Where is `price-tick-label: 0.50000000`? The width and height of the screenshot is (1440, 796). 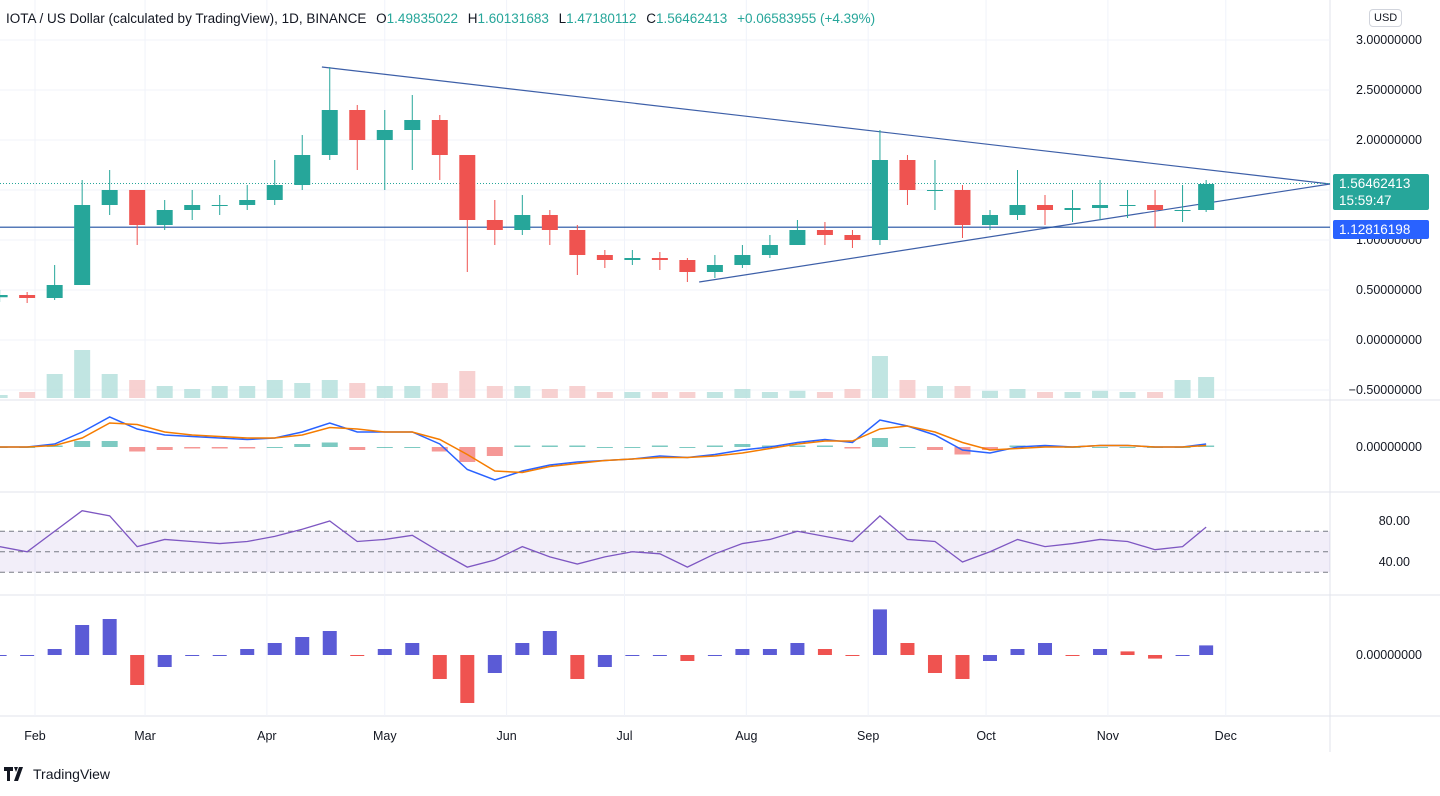
price-tick-label: 0.50000000 is located at coordinates (1389, 290).